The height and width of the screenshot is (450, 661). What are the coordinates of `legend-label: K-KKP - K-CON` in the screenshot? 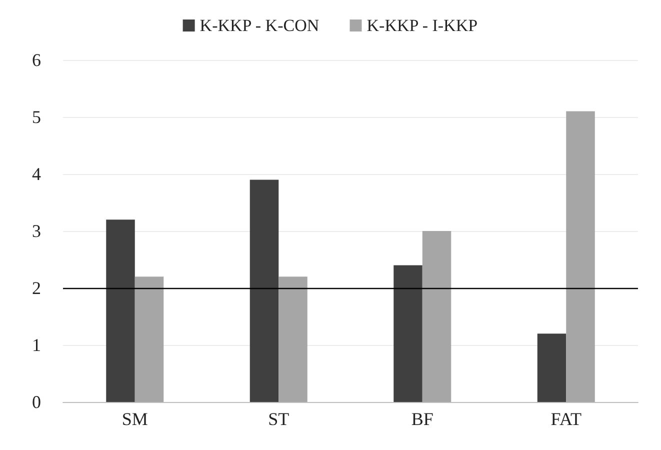 It's located at (260, 25).